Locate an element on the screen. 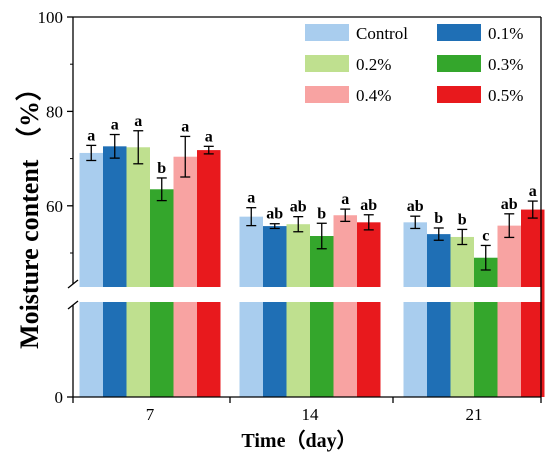  axis-break-gap is located at coordinates (307, 294).